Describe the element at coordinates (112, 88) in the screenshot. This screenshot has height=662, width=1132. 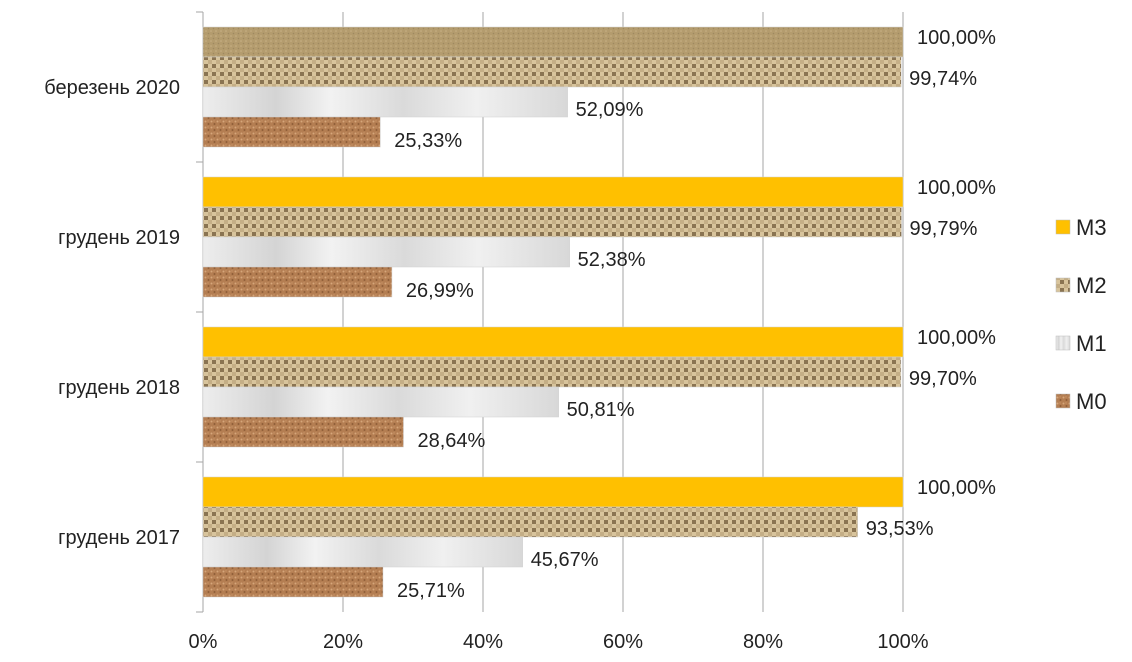
I see `y-category-label: березень 2020` at that location.